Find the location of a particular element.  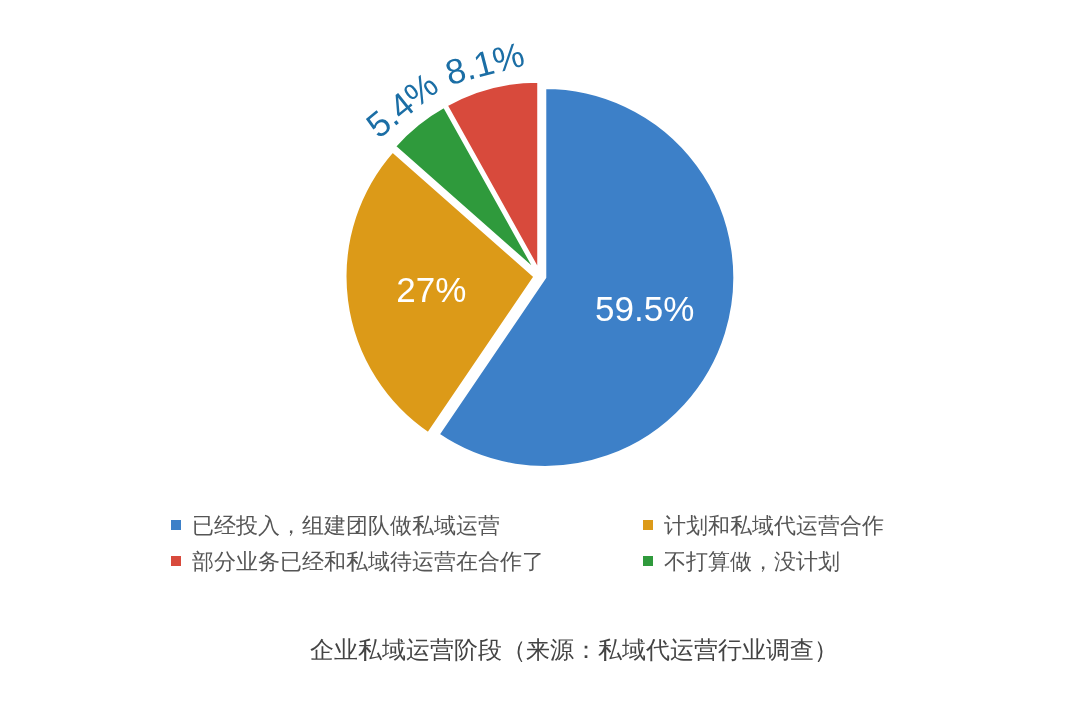

legend-label: 不打算做，没计划 is located at coordinates (752, 561).